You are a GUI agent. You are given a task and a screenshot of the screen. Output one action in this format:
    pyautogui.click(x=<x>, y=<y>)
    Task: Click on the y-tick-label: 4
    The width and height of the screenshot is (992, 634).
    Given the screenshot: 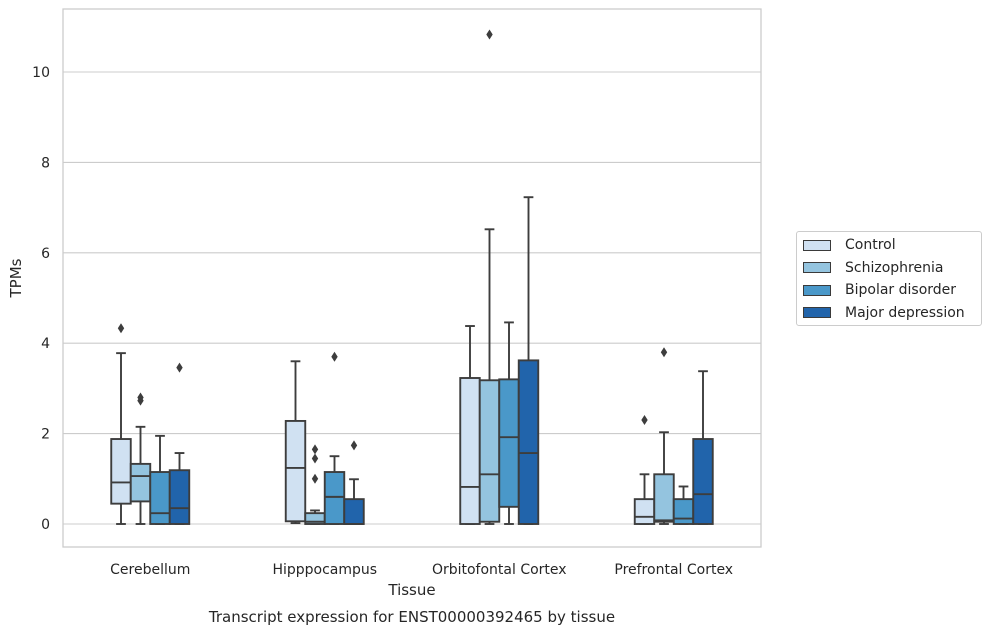 What is the action you would take?
    pyautogui.click(x=45, y=344)
    